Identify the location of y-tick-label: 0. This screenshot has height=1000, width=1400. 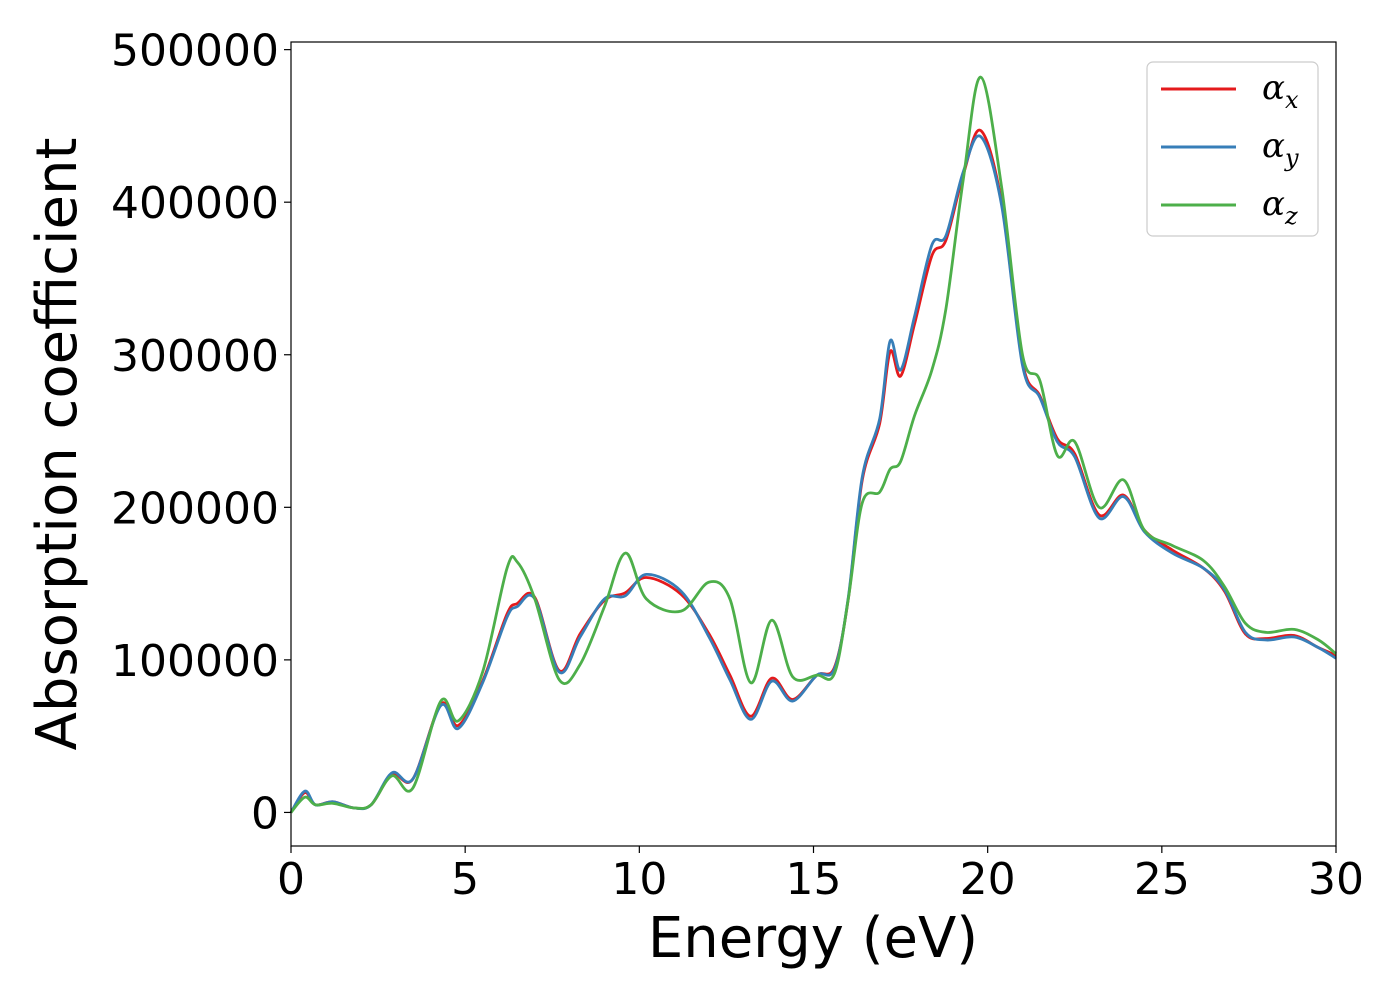
(265, 813).